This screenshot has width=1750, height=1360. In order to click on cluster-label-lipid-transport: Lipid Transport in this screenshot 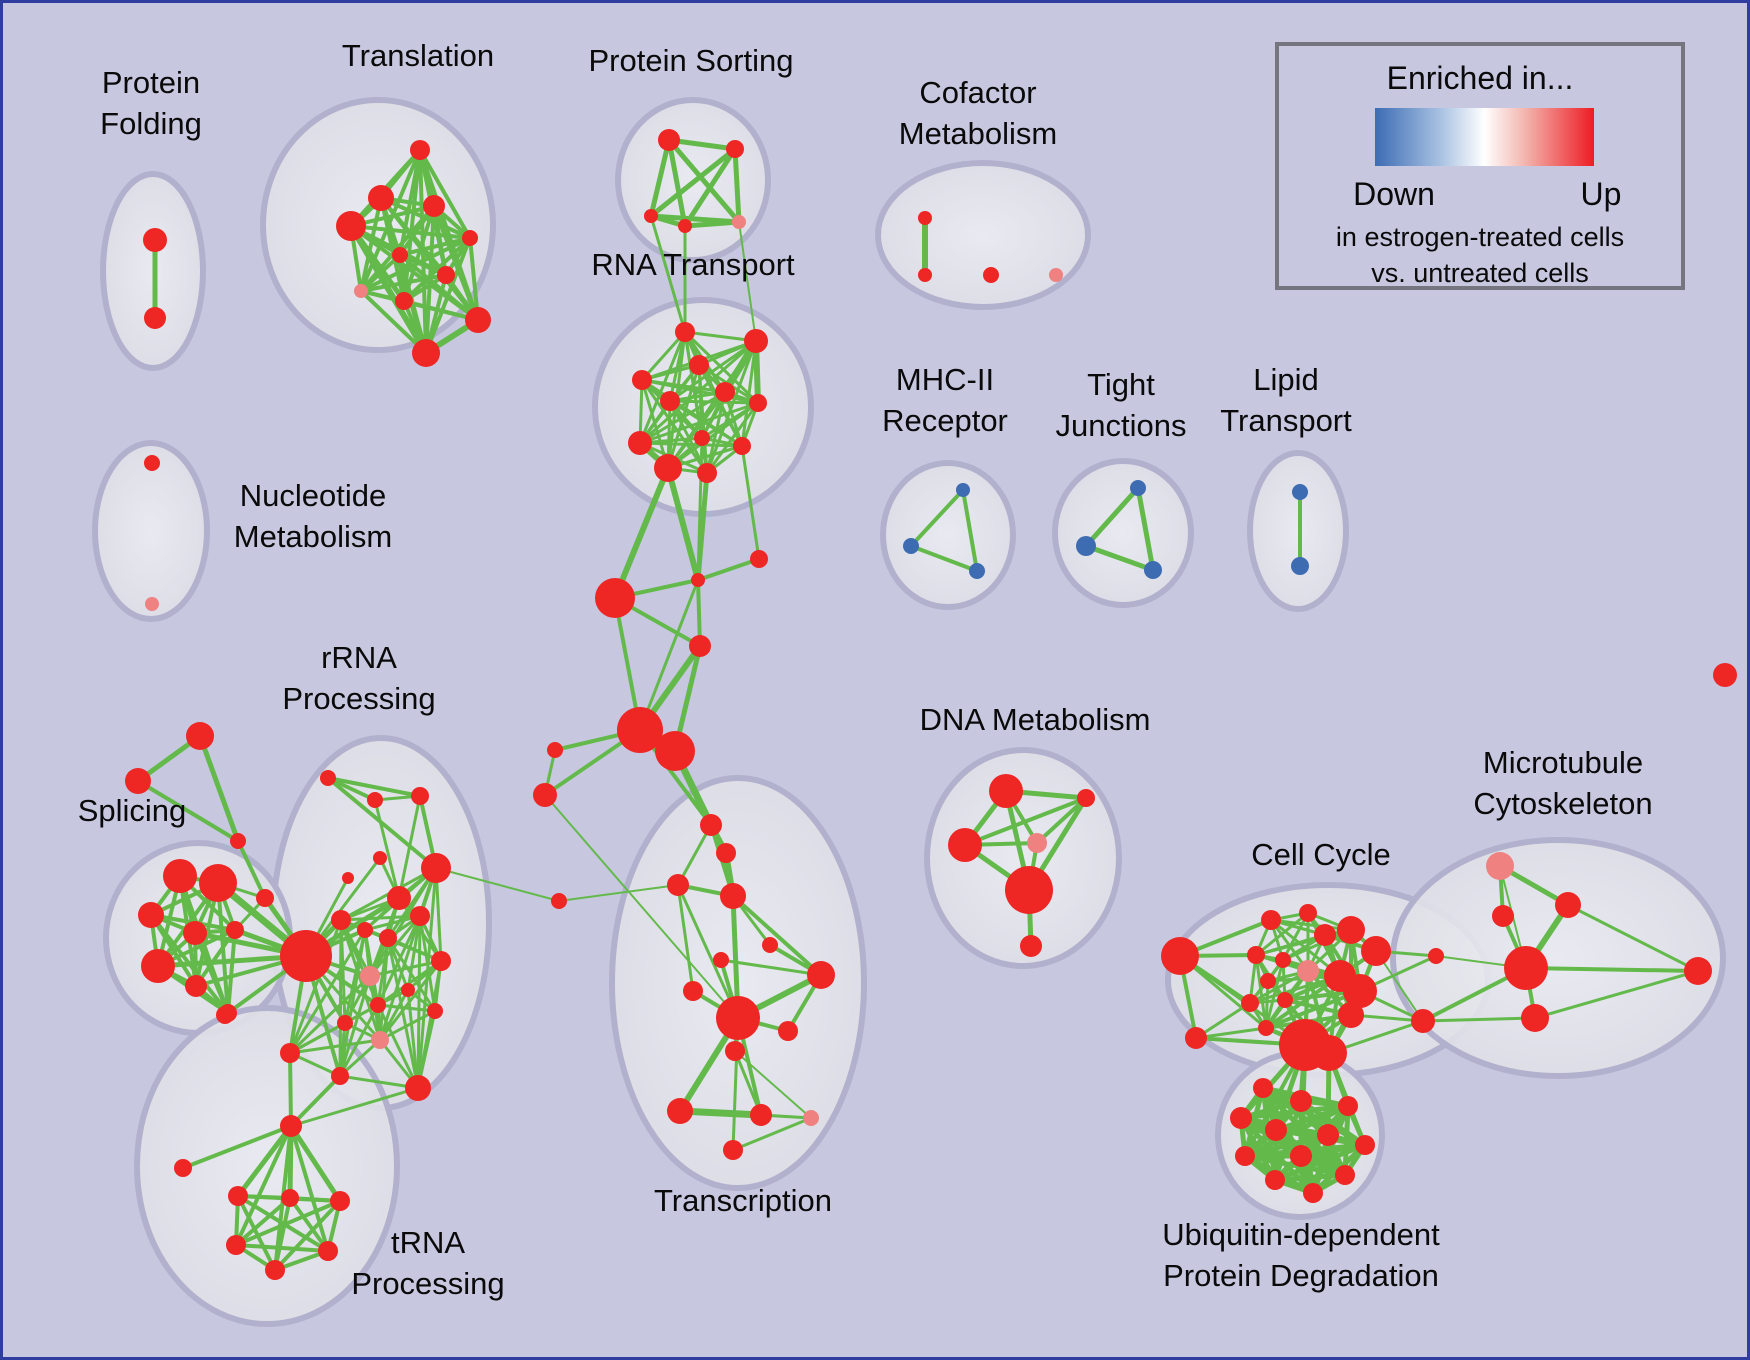, I will do `click(1286, 400)`.